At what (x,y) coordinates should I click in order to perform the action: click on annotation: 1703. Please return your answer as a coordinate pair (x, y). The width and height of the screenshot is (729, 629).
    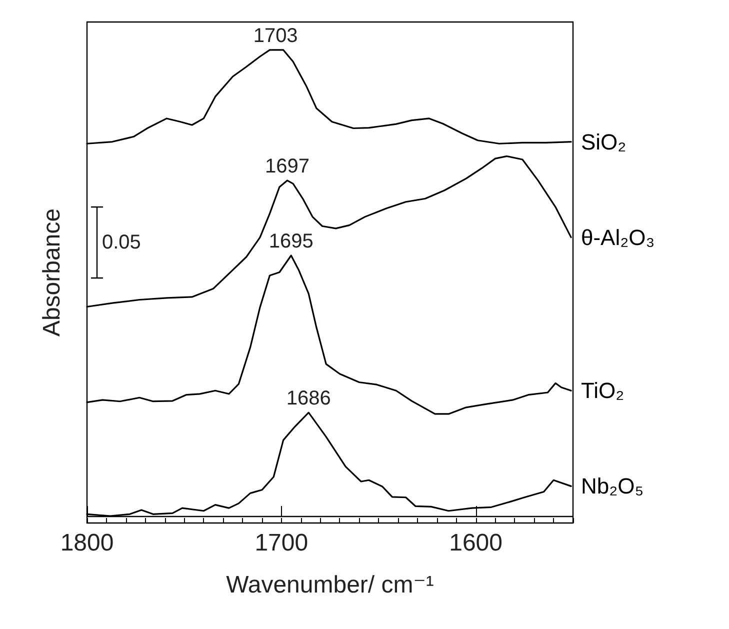
    Looking at the image, I should click on (275, 35).